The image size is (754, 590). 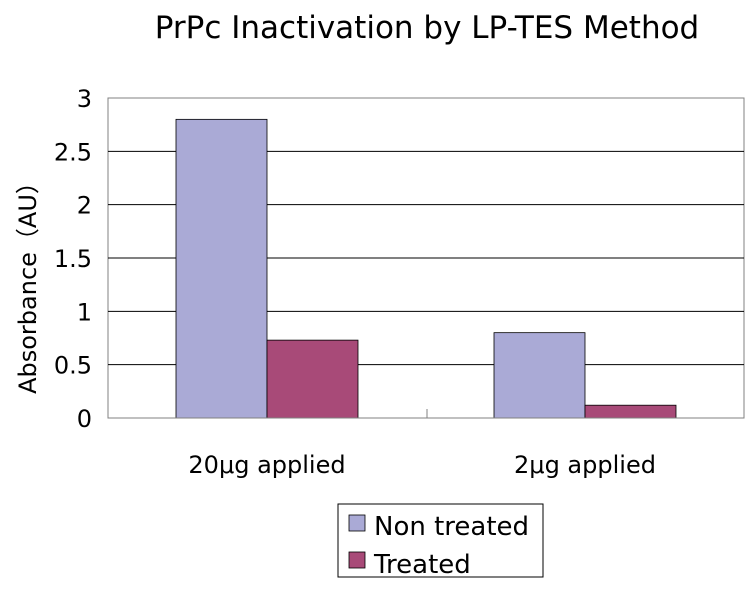 What do you see at coordinates (357, 523) in the screenshot?
I see `legend-swatch-non-treated` at bounding box center [357, 523].